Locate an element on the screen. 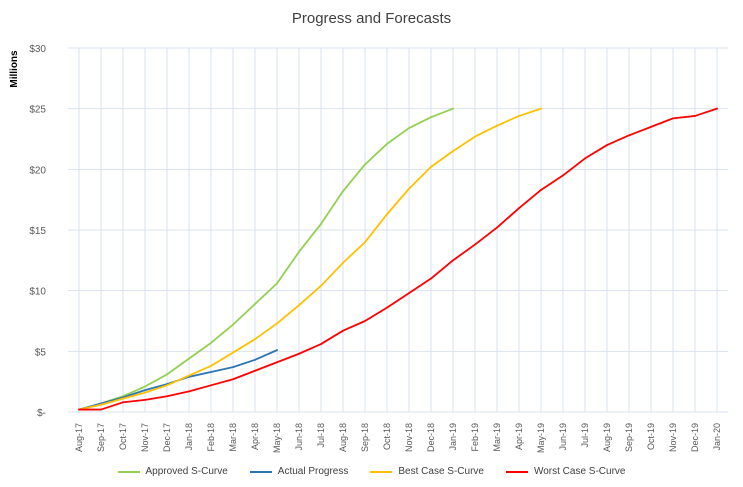 The width and height of the screenshot is (743, 487). y-tick-label: $5 is located at coordinates (41, 352).